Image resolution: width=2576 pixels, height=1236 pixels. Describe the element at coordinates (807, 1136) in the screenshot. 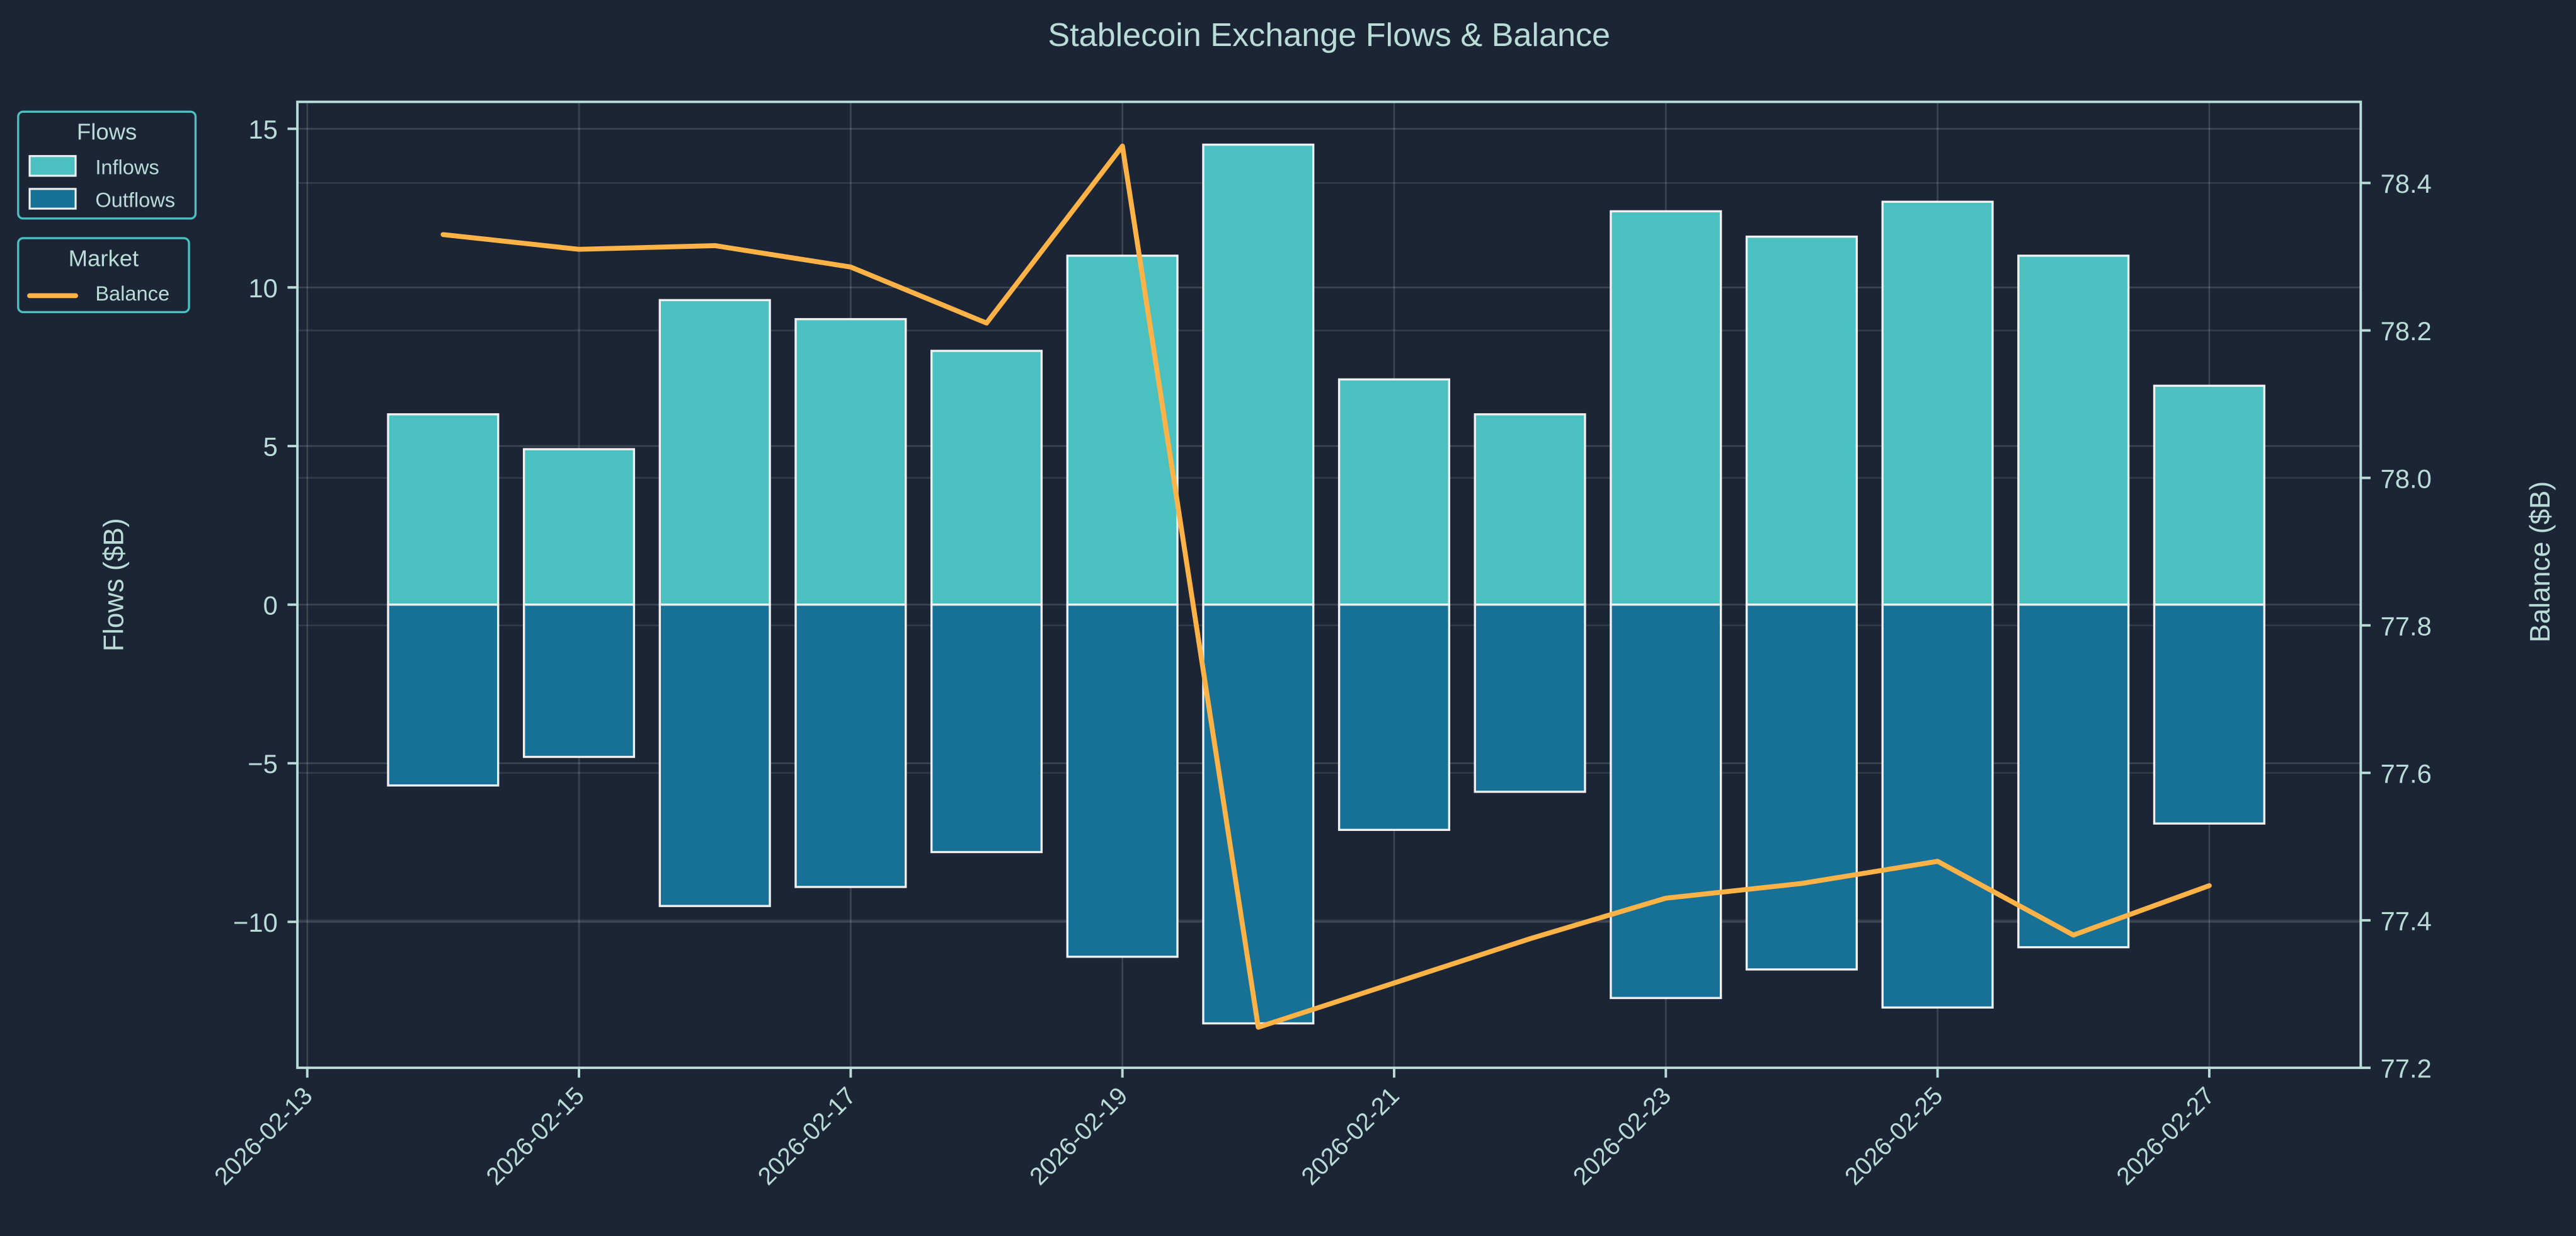

I see `x-tick-label: 2026-02-17` at that location.